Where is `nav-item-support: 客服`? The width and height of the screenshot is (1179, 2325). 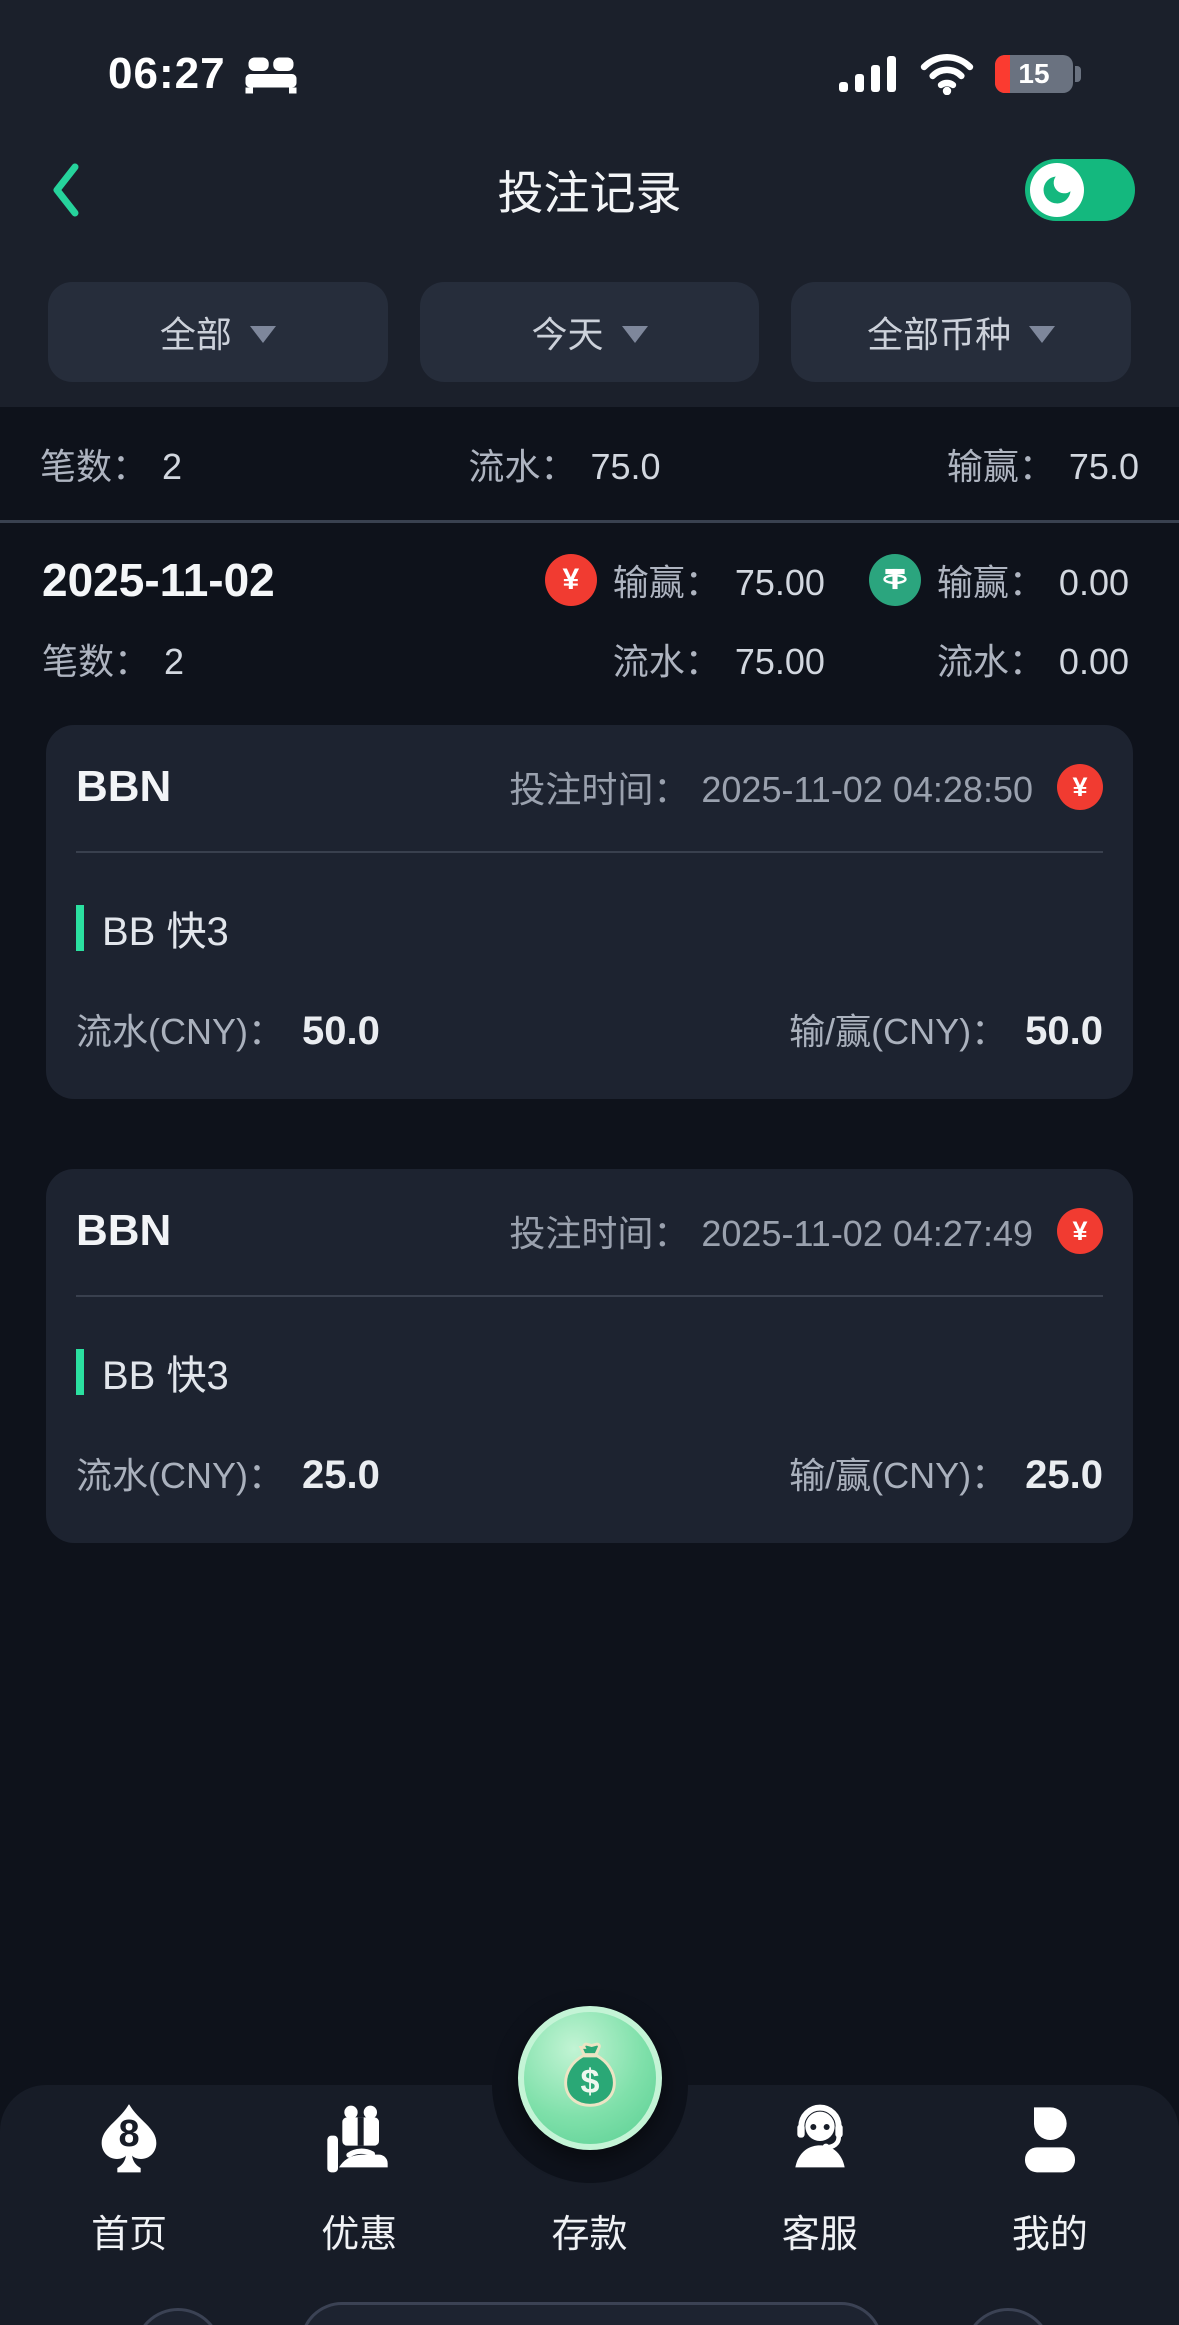
nav-item-support: 客服 is located at coordinates (820, 2209).